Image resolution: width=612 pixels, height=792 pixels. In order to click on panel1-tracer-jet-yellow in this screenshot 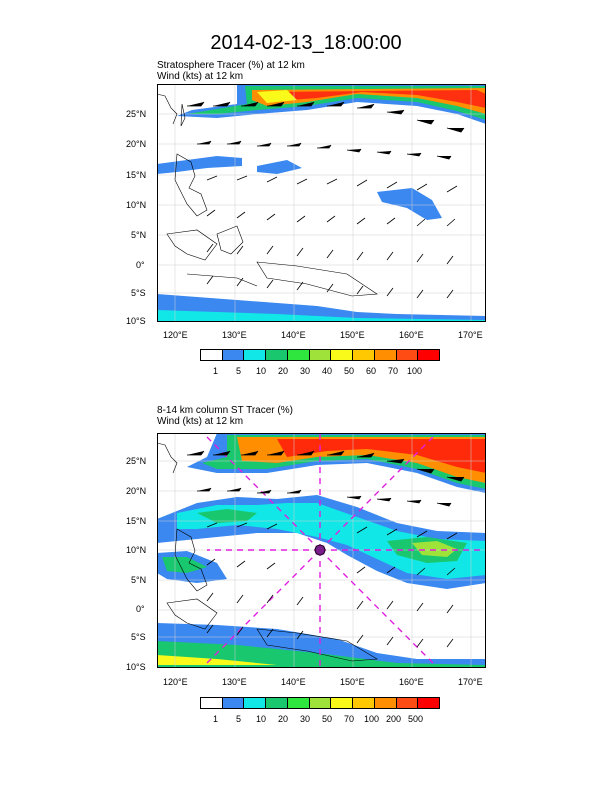, I will do `click(277, 96)`.